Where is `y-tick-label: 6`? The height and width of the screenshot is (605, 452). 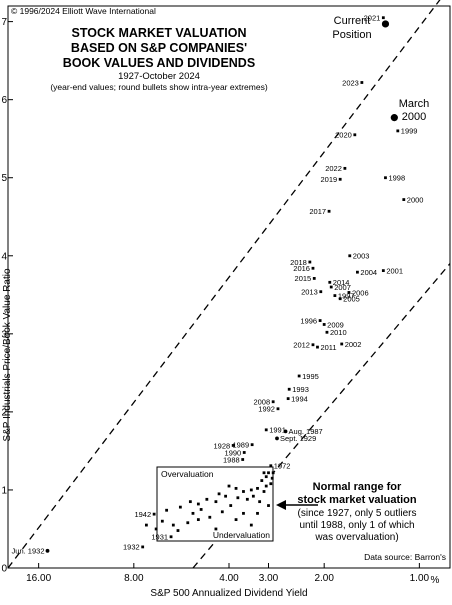 y-tick-label: 6 is located at coordinates (4, 100).